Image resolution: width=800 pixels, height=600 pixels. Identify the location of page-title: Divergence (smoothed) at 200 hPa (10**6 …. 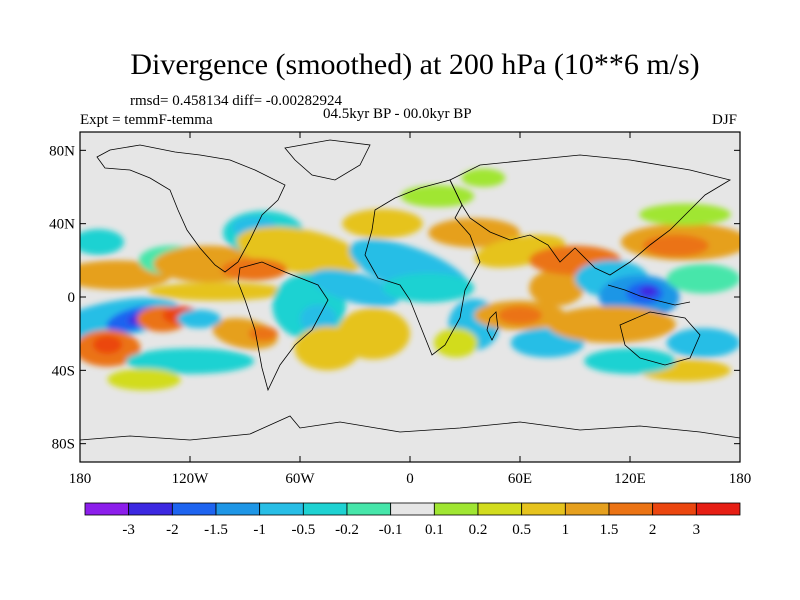
(415, 64).